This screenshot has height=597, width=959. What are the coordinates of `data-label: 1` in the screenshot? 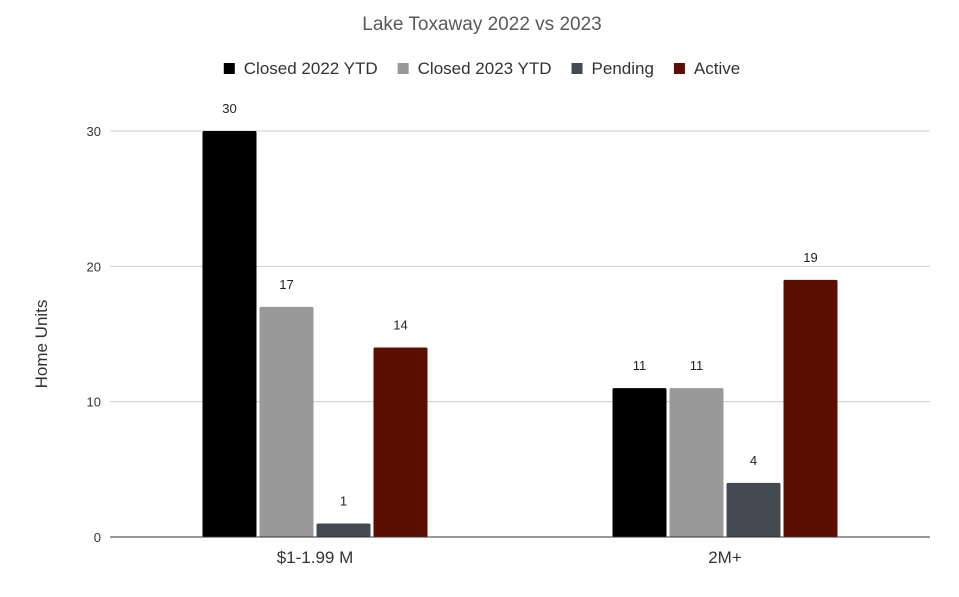 It's located at (343, 500).